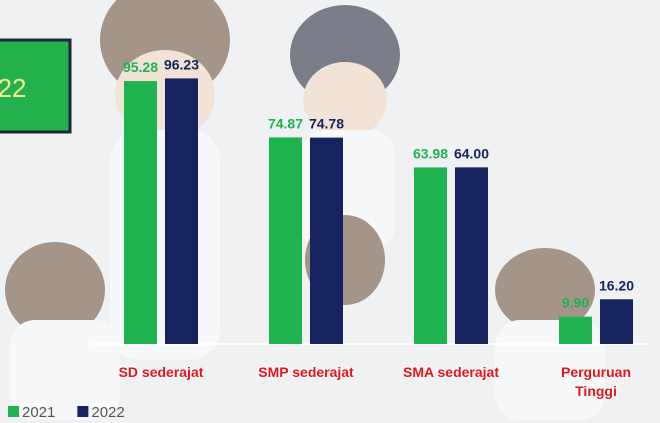 This screenshot has height=423, width=660. What do you see at coordinates (430, 153) in the screenshot?
I see `value-label: 63.98` at bounding box center [430, 153].